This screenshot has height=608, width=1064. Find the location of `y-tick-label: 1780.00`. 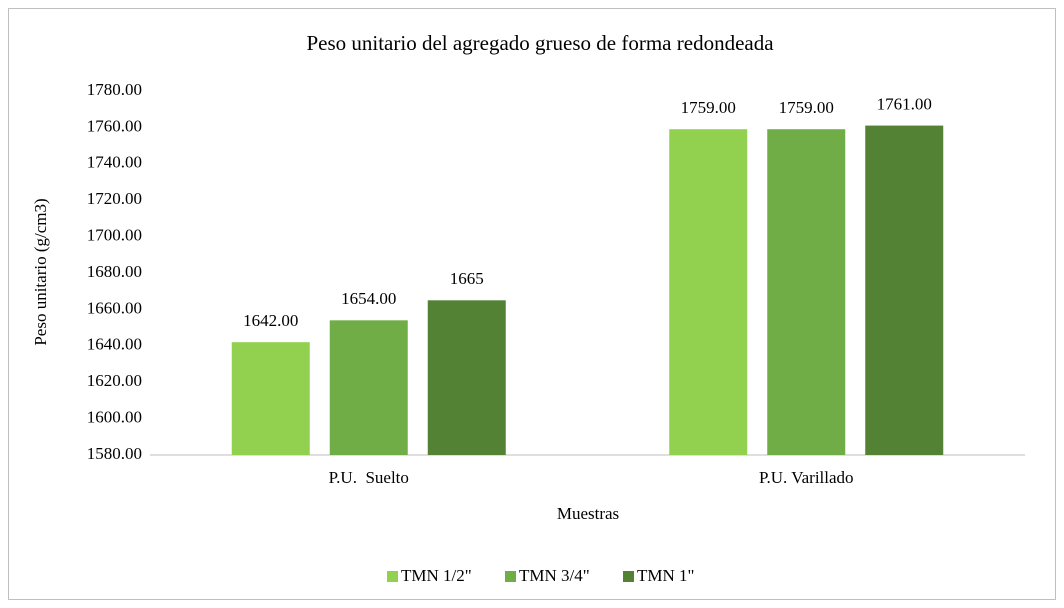

y-tick-label: 1780.00 is located at coordinates (114, 89).